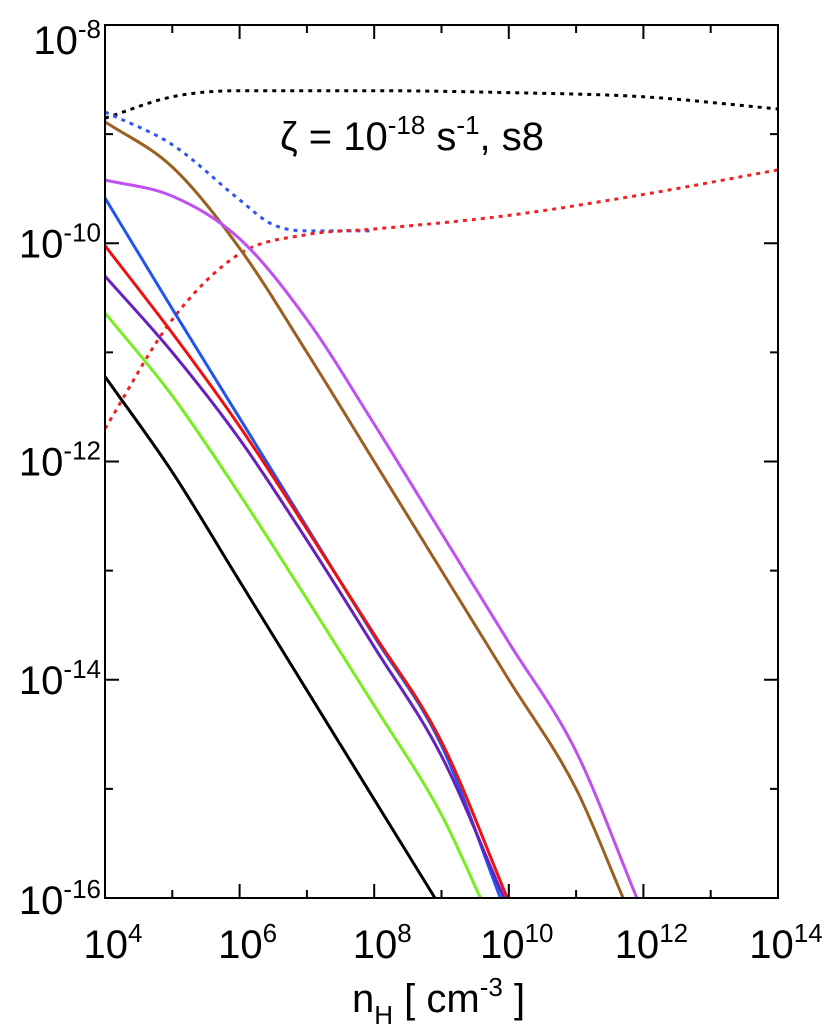 Image resolution: width=831 pixels, height=1032 pixels. What do you see at coordinates (438, 1001) in the screenshot?
I see `x-axis-title: nH [ cm-3 ]` at bounding box center [438, 1001].